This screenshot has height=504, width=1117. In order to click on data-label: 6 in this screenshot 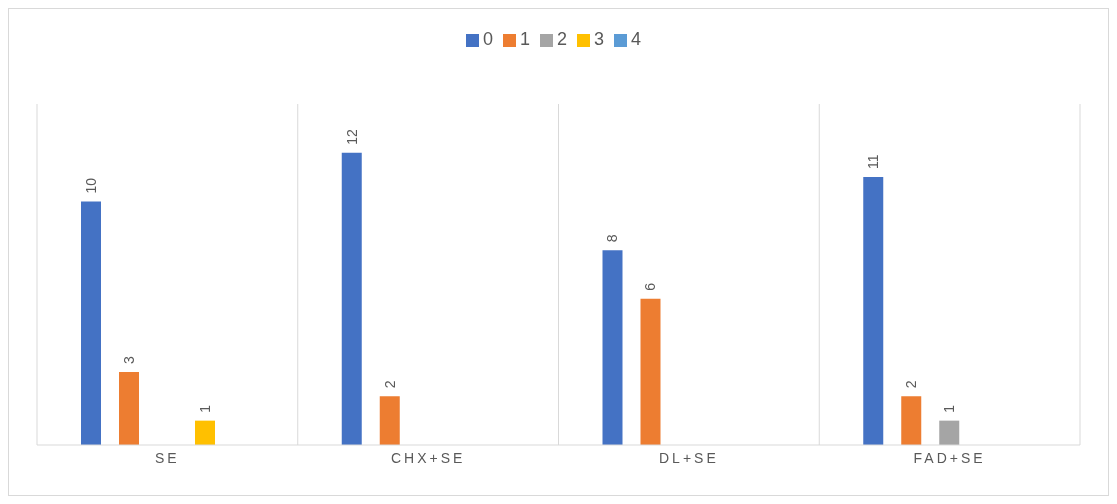, I will do `click(650, 286)`.